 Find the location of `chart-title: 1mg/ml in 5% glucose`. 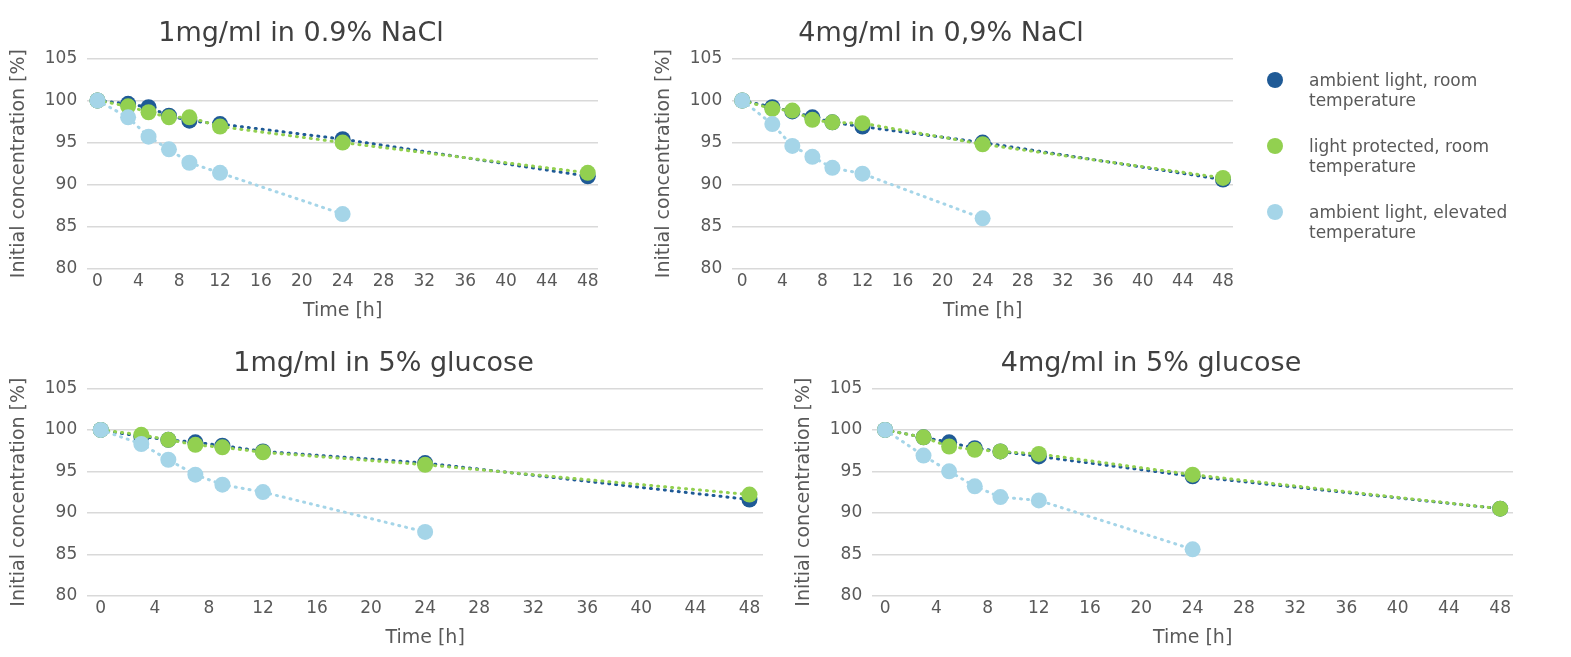

chart-title: 1mg/ml in 5% glucose is located at coordinates (383, 362).